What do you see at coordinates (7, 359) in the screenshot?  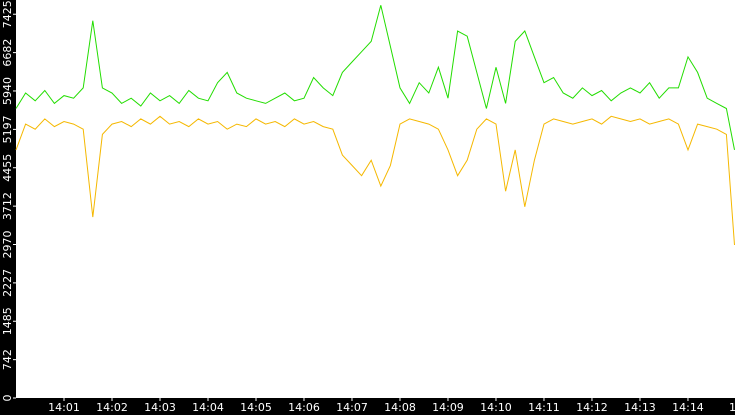 I see `y-tick-label: 742` at bounding box center [7, 359].